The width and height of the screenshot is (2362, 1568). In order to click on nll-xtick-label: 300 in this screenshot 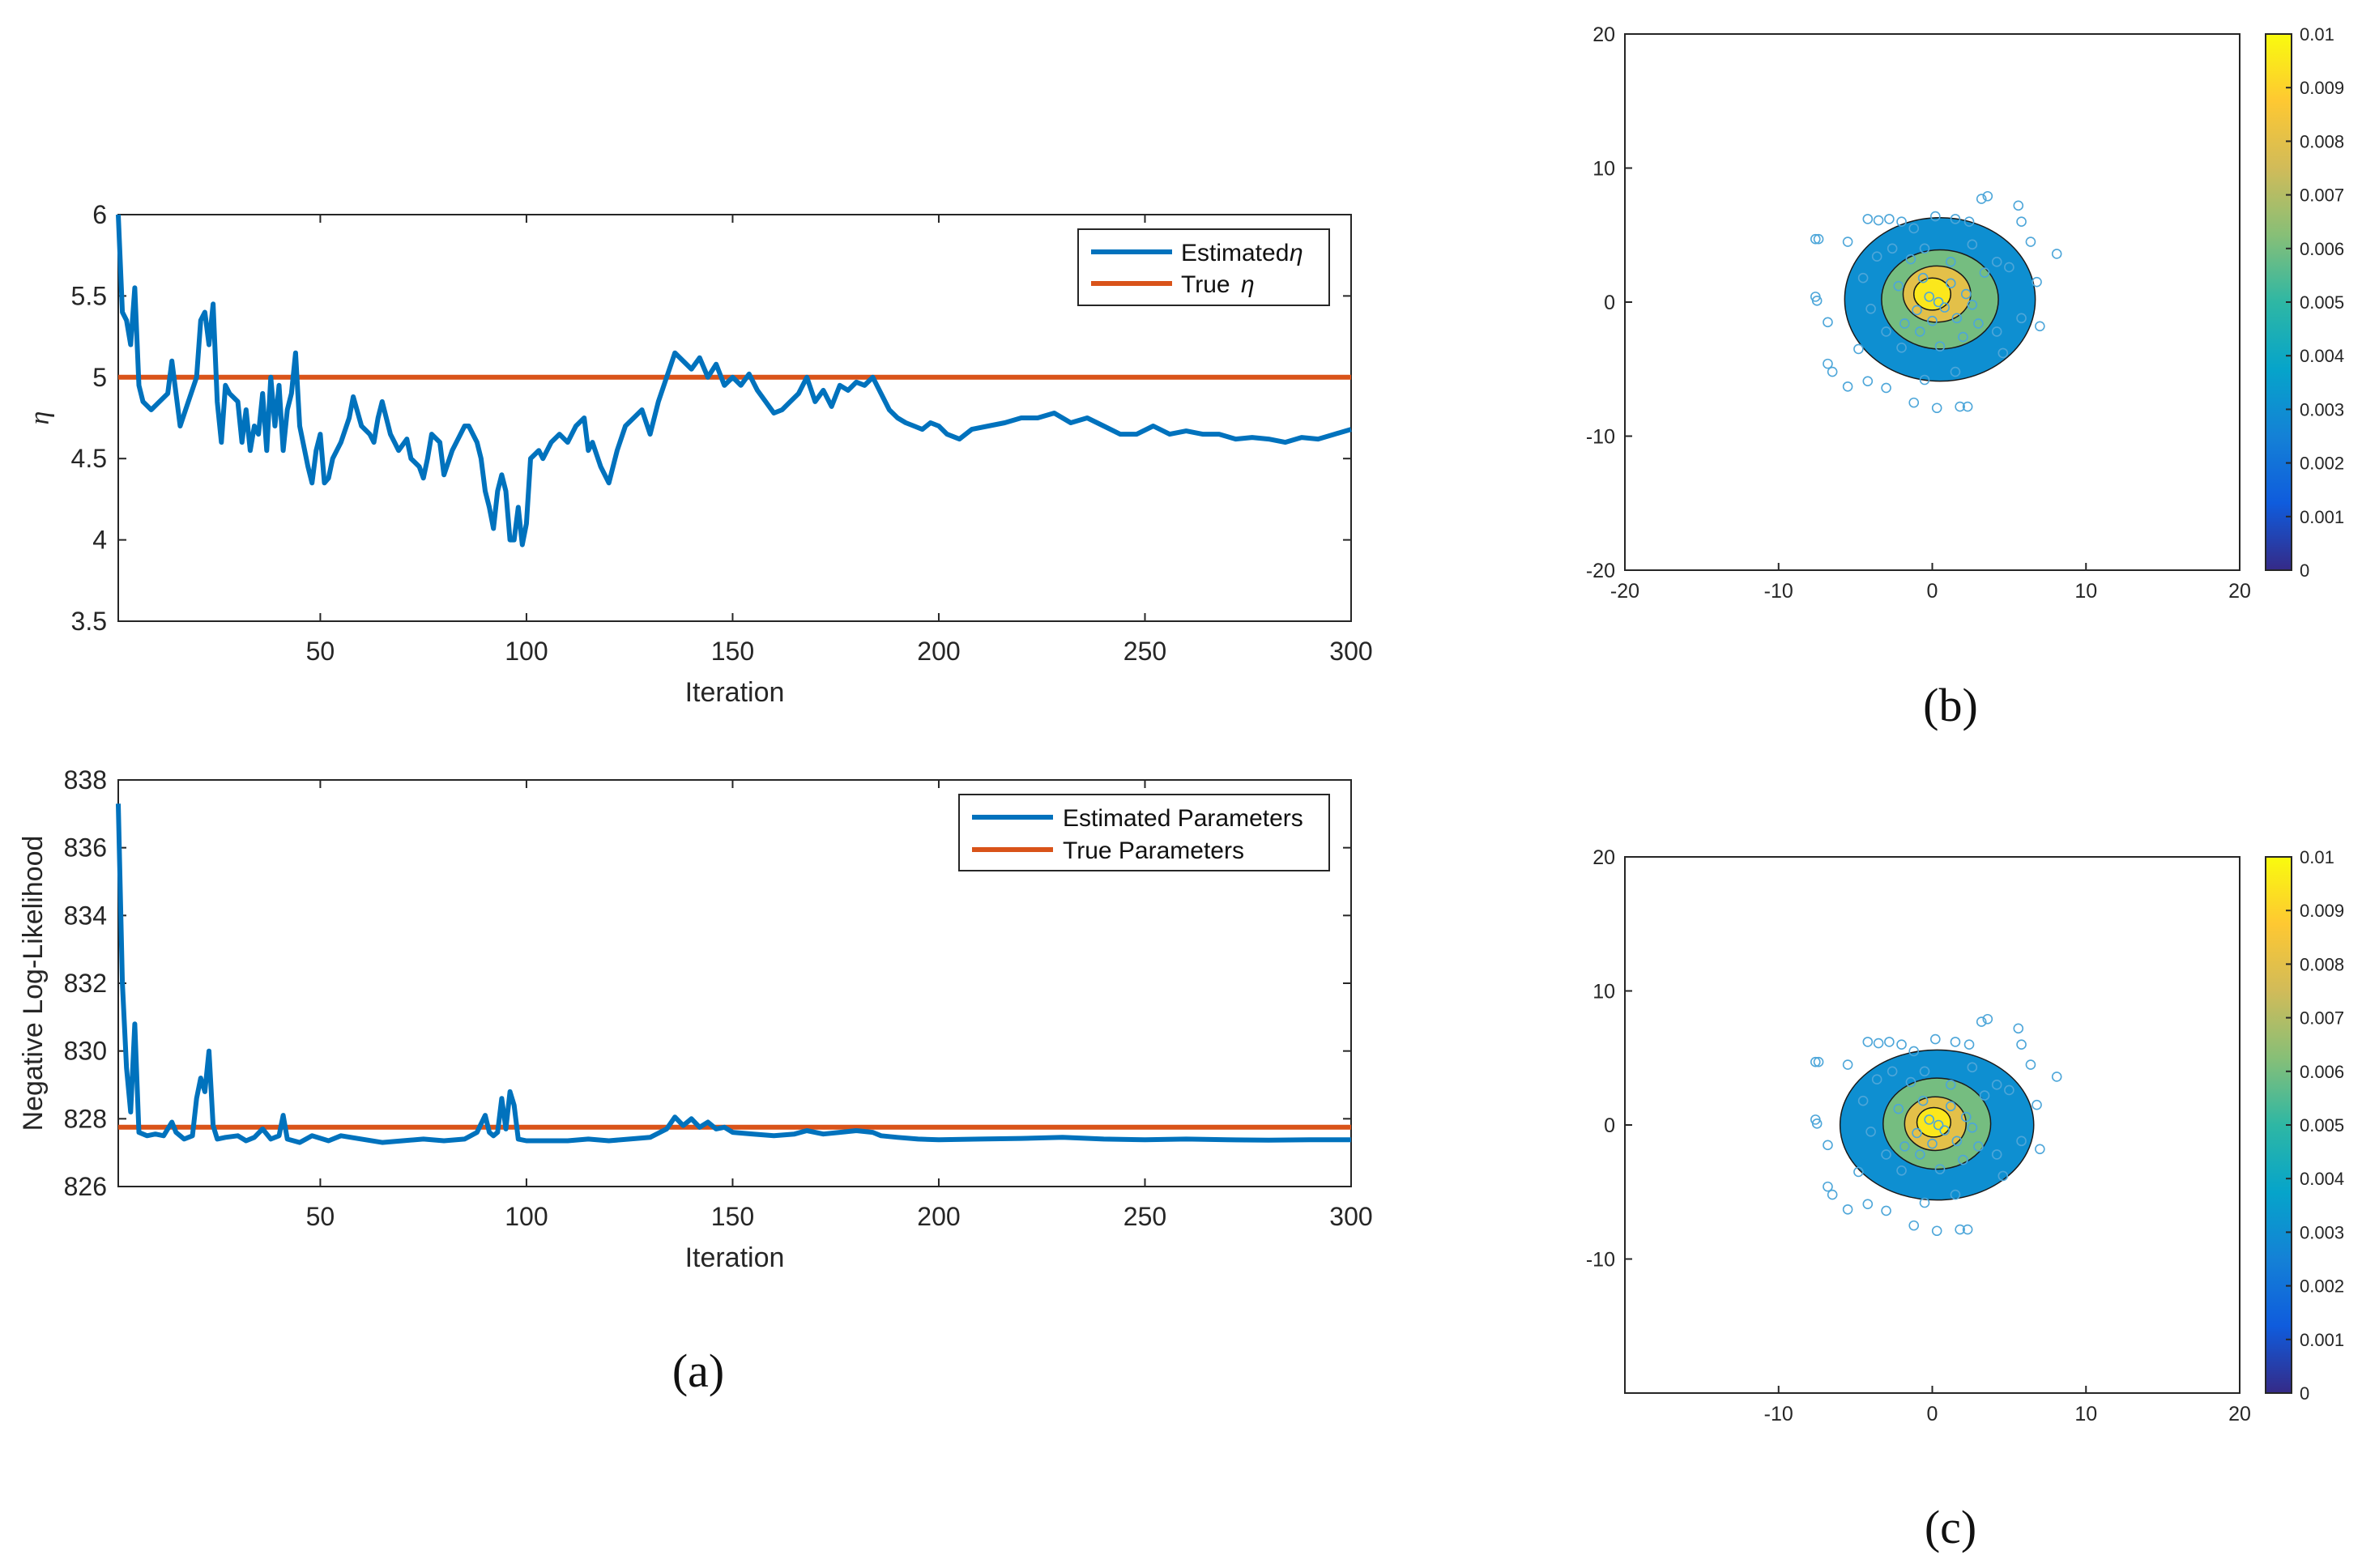, I will do `click(1350, 1216)`.